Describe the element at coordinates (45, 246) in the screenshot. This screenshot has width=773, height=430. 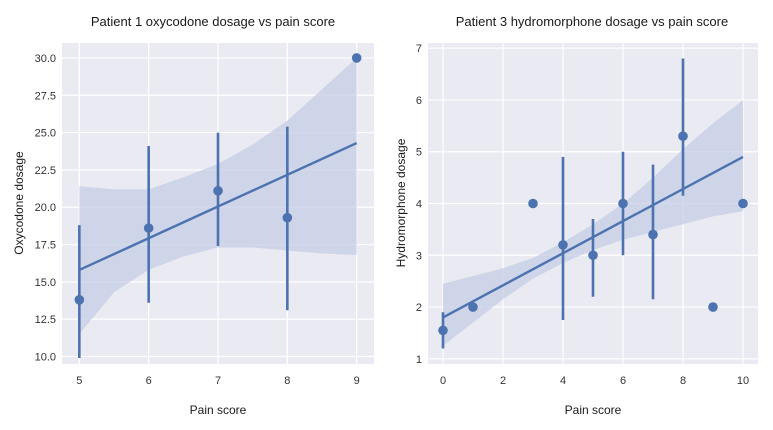
I see `y-tick-label: 17.5` at that location.